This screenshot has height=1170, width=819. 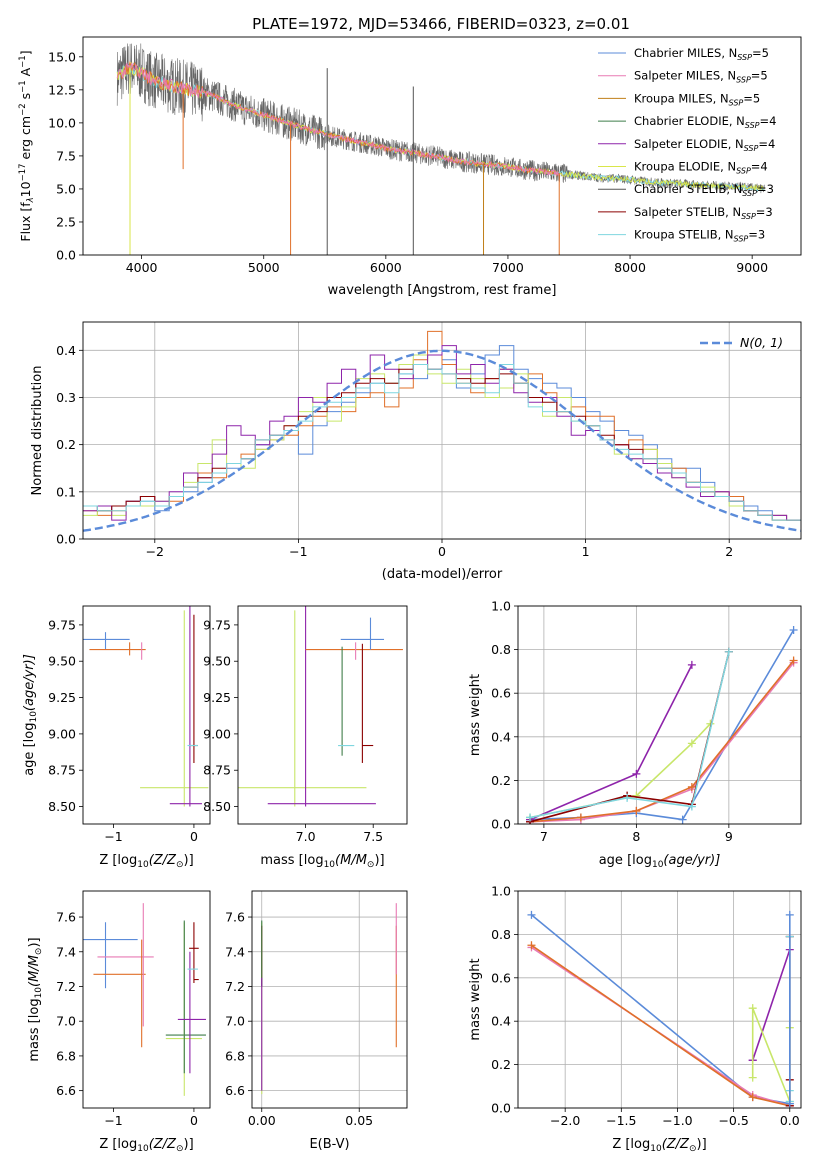 What do you see at coordinates (625, 860) in the screenshot?
I see `label-part: age [log` at bounding box center [625, 860].